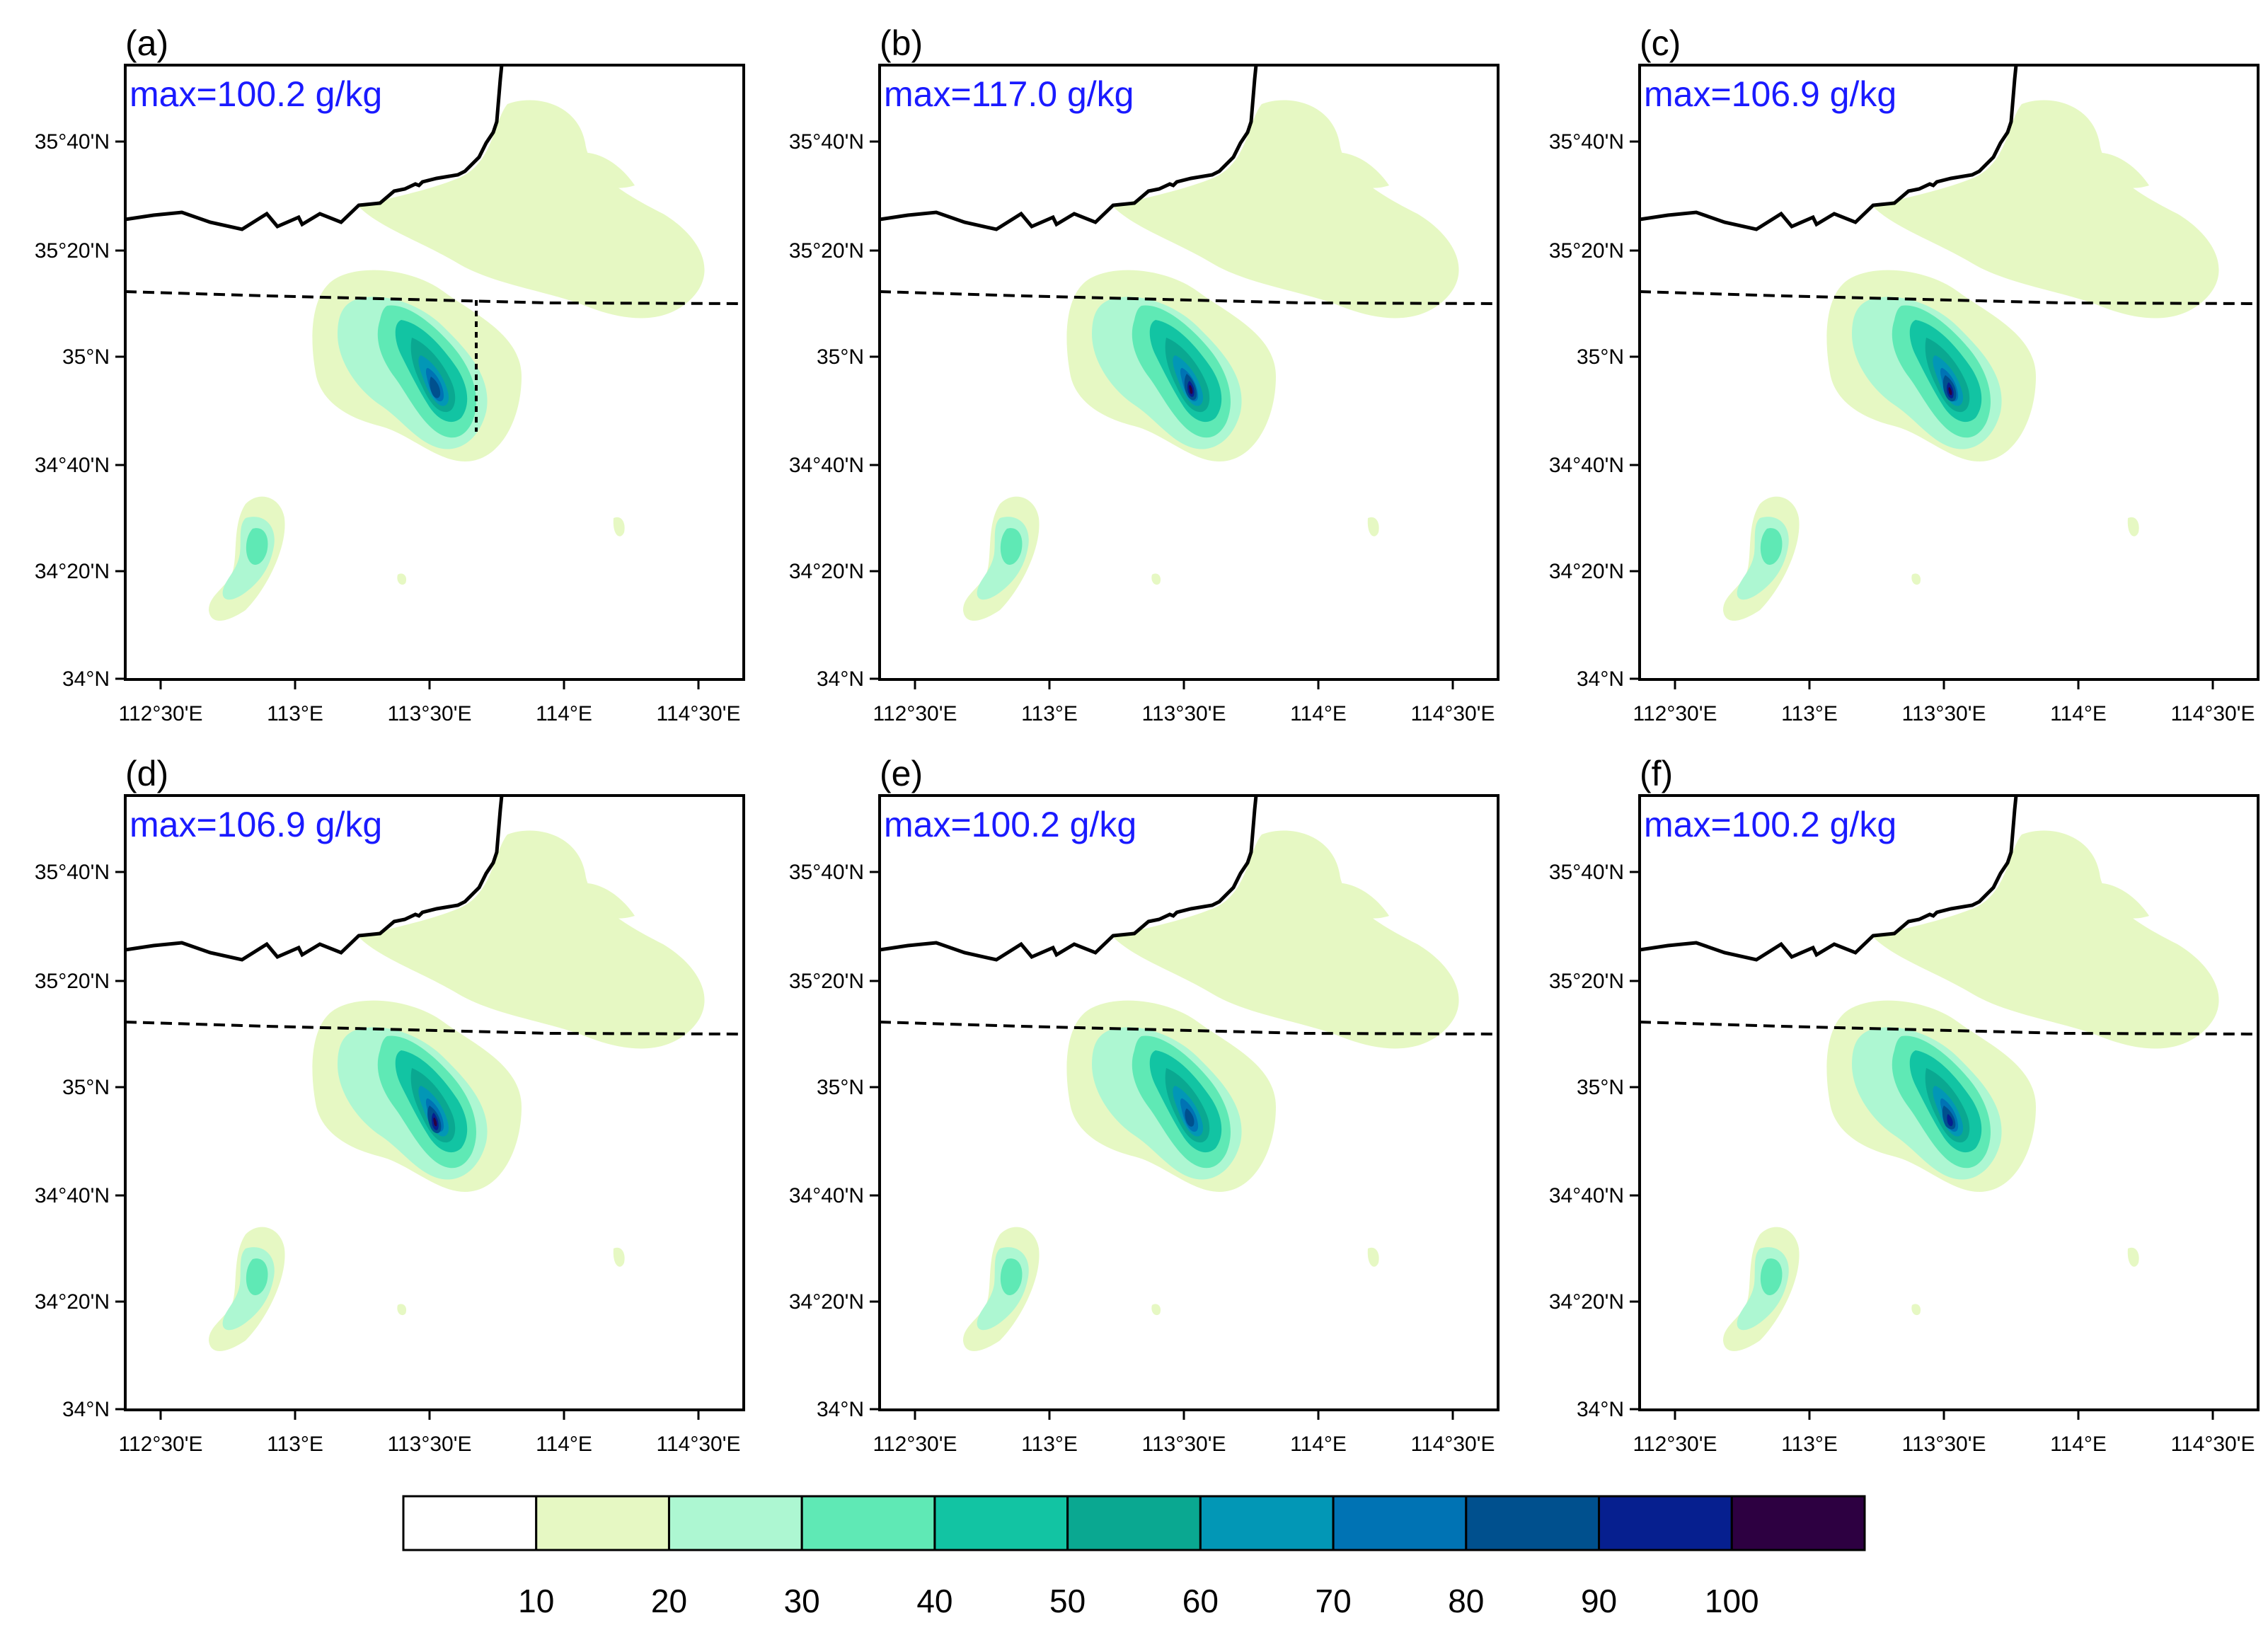  I want to click on panel-letter: (a), so click(146, 43).